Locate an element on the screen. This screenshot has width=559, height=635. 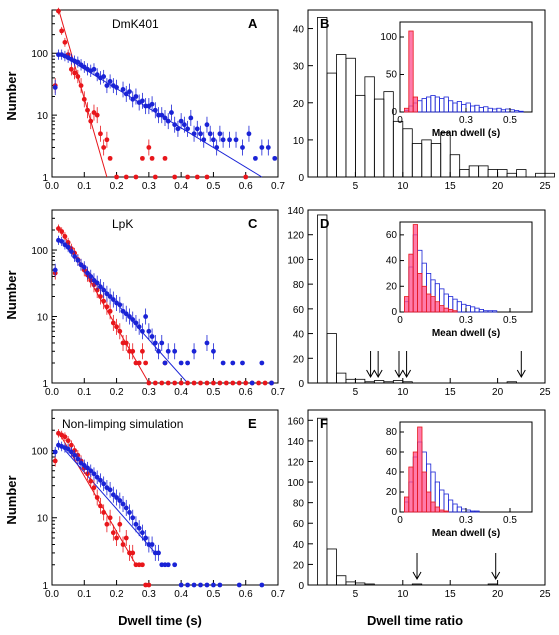
inset-ytick-label: 0 is located at coordinates (394, 312).